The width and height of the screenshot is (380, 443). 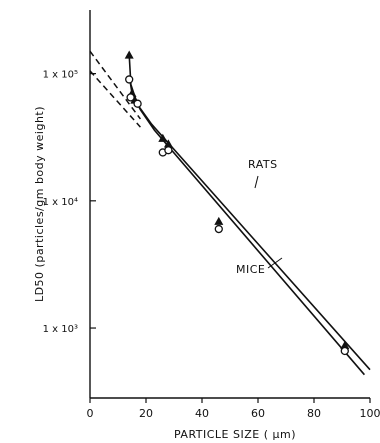 What do you see at coordinates (263, 164) in the screenshot?
I see `series-label-rats: RATS` at bounding box center [263, 164].